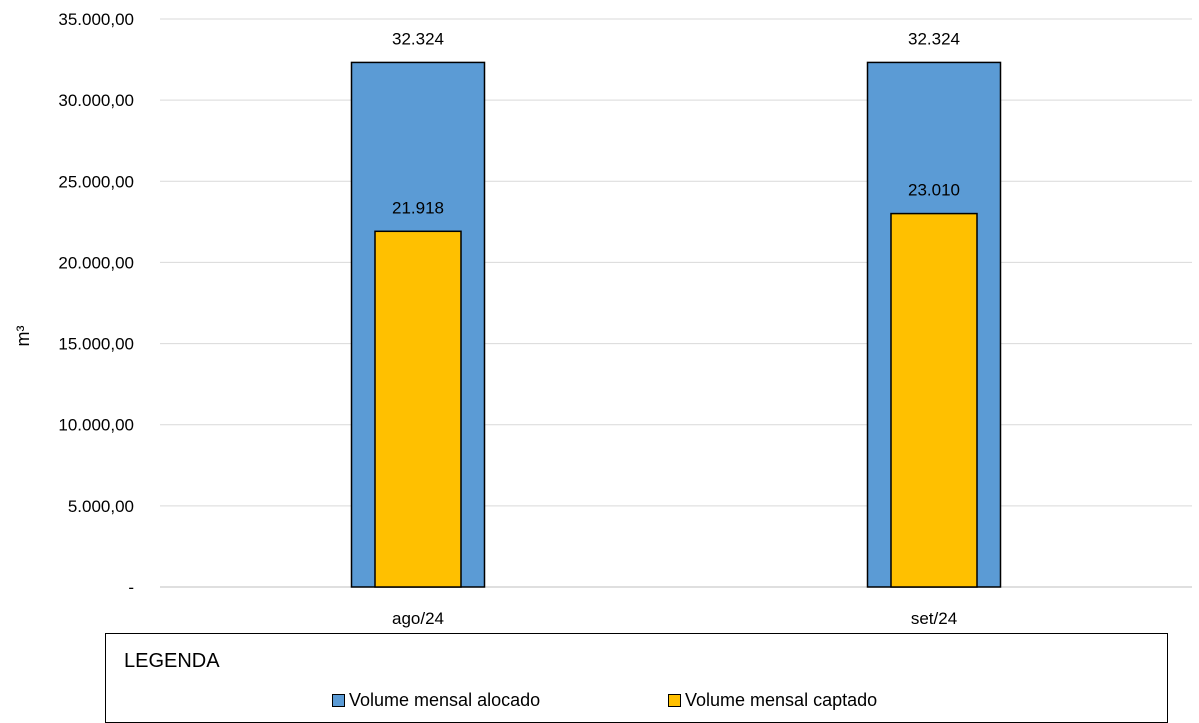 This screenshot has height=723, width=1199. What do you see at coordinates (96, 19) in the screenshot?
I see `y-tick-label: 35.000,00` at bounding box center [96, 19].